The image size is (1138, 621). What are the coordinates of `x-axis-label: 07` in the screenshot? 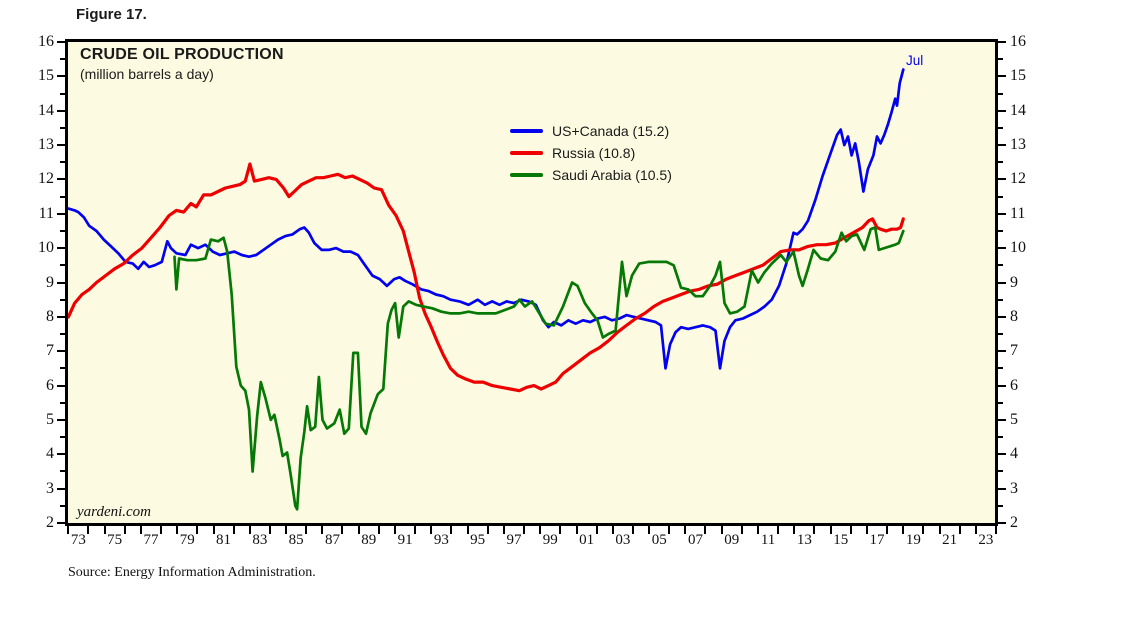 It's located at (695, 540).